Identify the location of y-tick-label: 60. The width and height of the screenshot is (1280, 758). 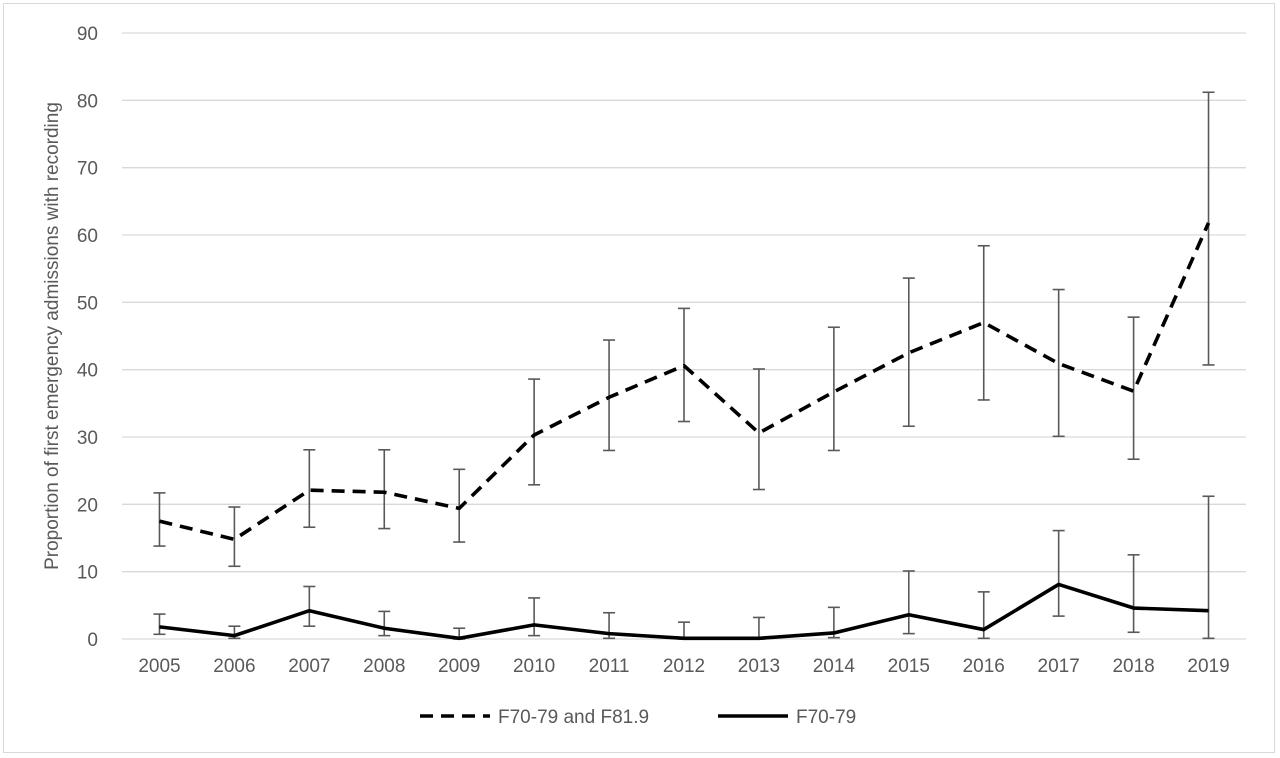
(87, 236).